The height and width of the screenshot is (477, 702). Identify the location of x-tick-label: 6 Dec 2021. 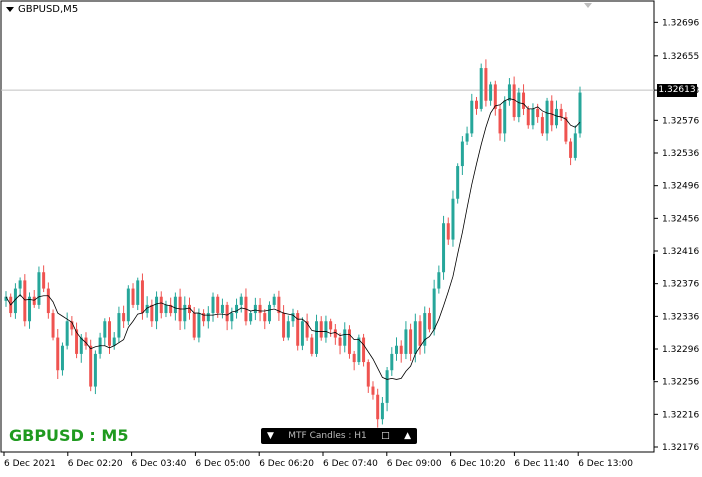
(30, 464).